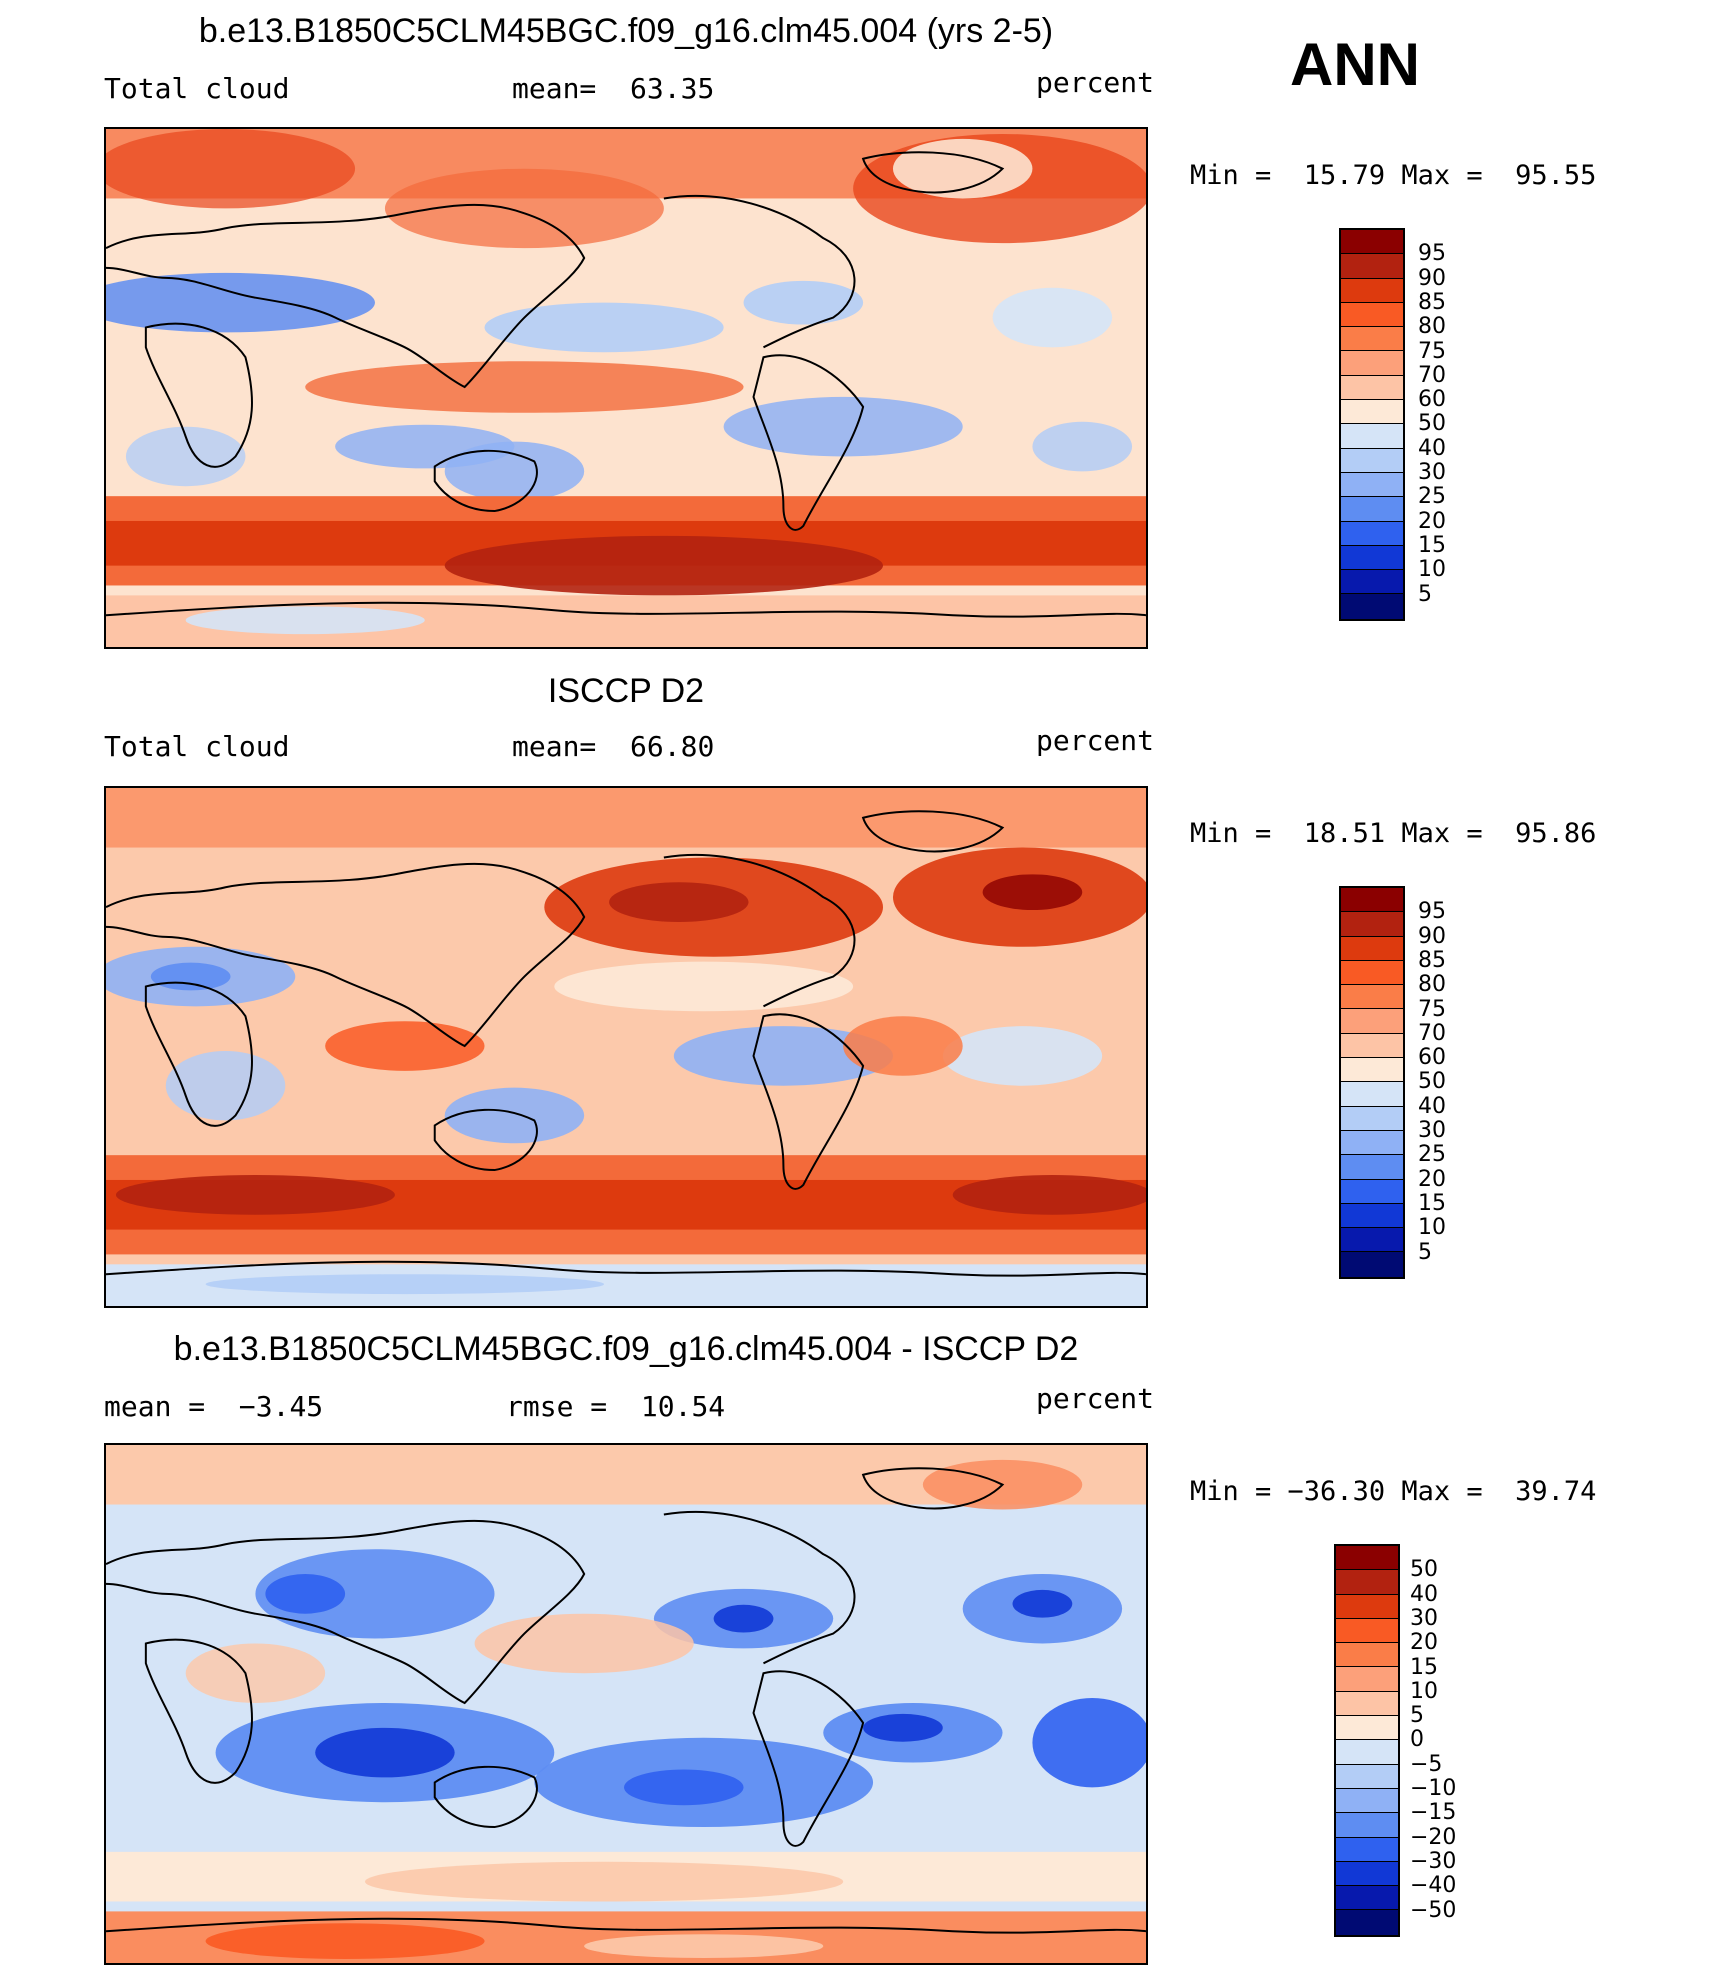  Describe the element at coordinates (1432, 302) in the screenshot. I see `colorbar-tick-label: 85` at that location.